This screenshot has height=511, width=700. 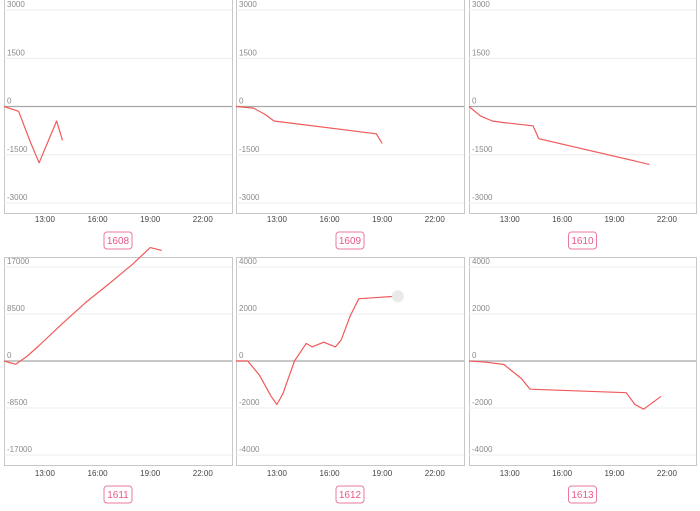 I want to click on chart-badge-label: 1612, so click(x=350, y=495).